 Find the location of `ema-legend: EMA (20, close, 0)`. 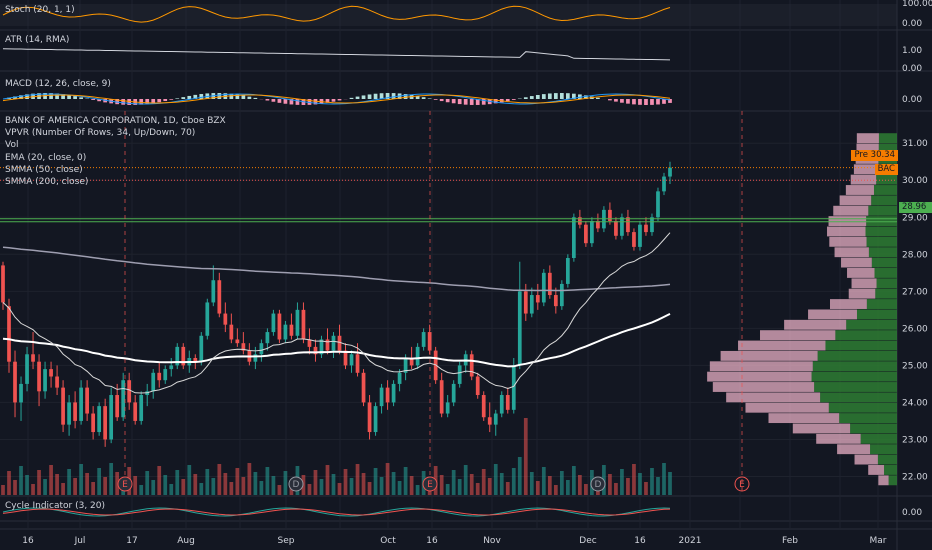

ema-legend: EMA (20, close, 0) is located at coordinates (46, 158).